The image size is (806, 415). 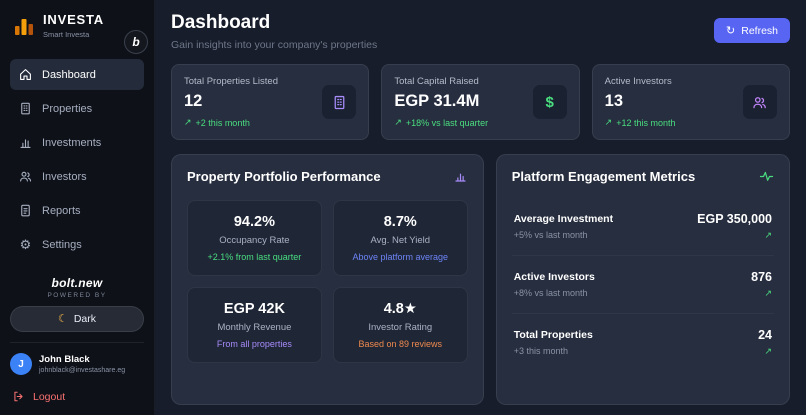 I want to click on stat-value: 12, so click(x=193, y=101).